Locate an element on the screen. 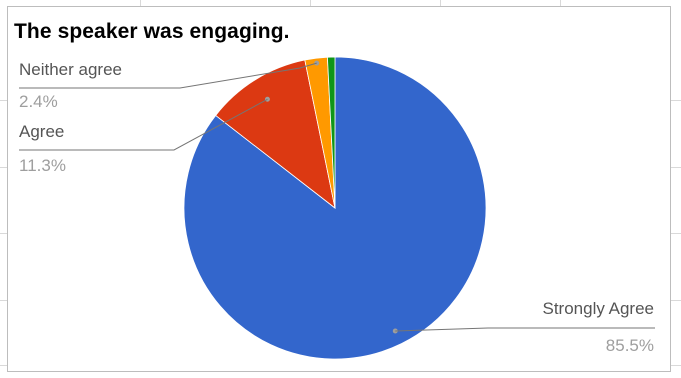 This screenshot has width=681, height=378. slice-label-neither-agree: Neither agree is located at coordinates (71, 69).